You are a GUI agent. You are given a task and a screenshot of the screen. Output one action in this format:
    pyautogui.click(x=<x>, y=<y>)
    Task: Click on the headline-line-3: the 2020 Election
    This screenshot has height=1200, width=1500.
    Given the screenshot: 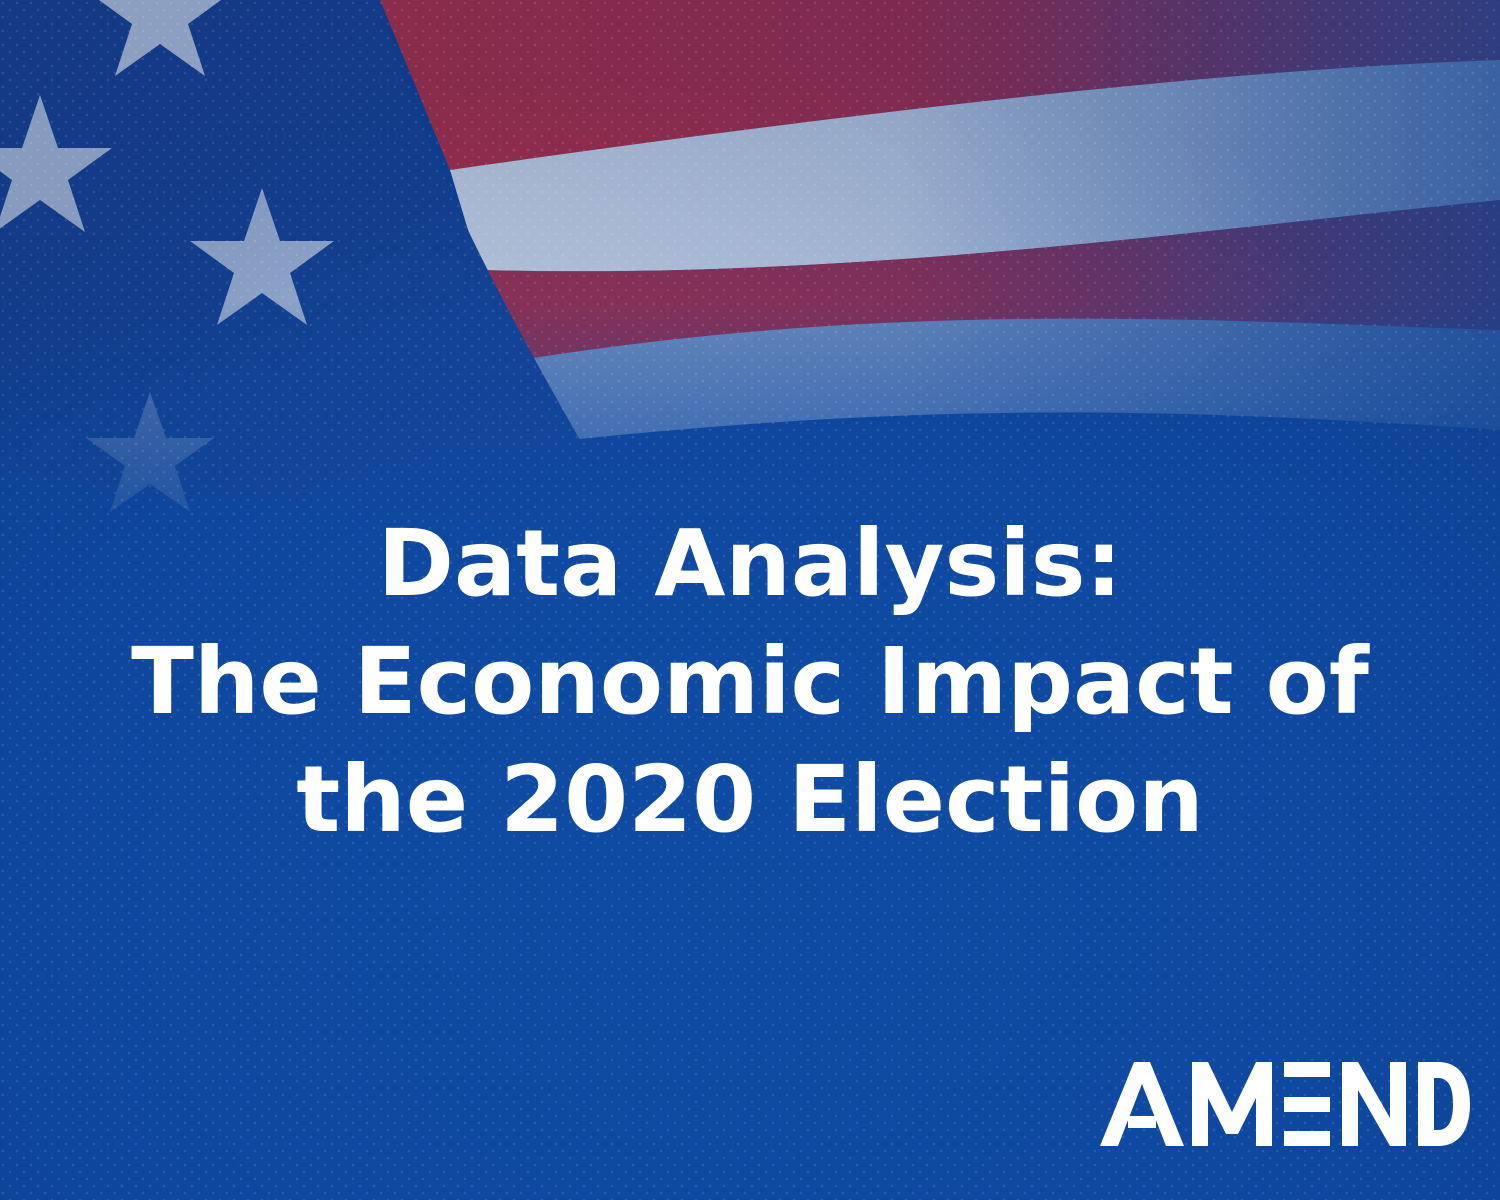 What is the action you would take?
    pyautogui.click(x=750, y=799)
    